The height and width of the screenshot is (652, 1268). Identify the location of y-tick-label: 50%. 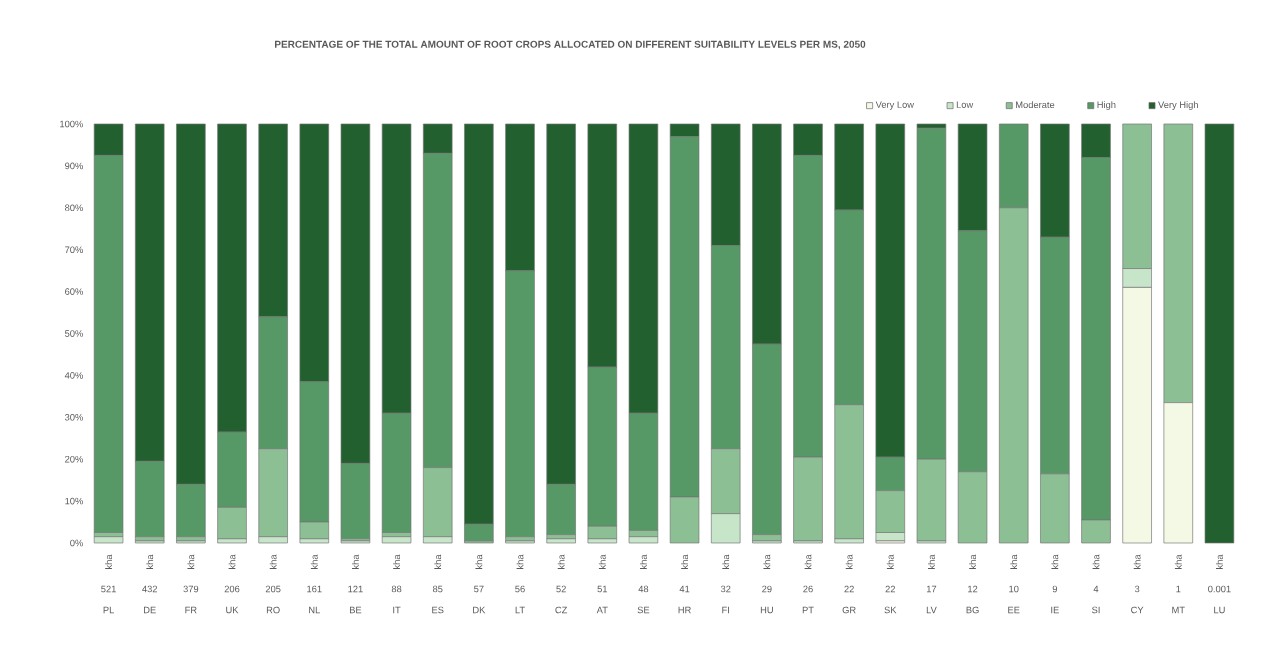
(73, 333).